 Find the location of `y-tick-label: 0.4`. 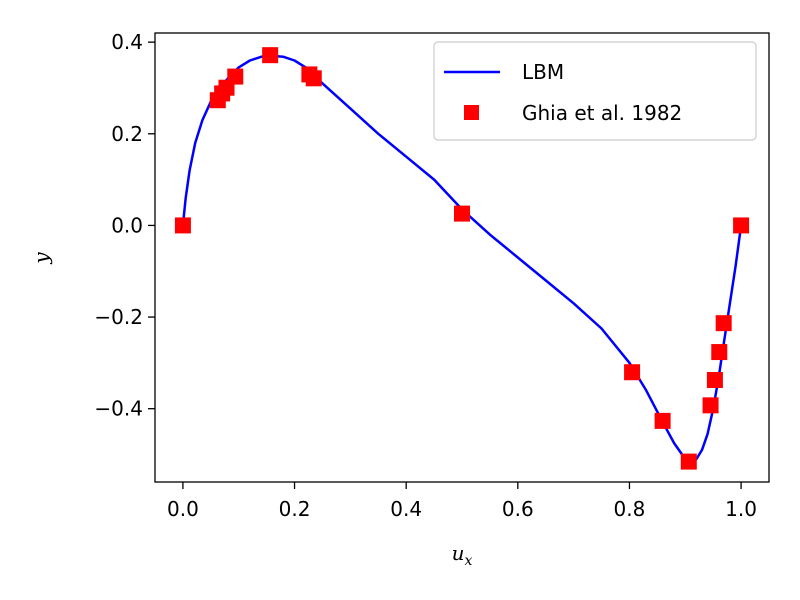

y-tick-label: 0.4 is located at coordinates (127, 42).